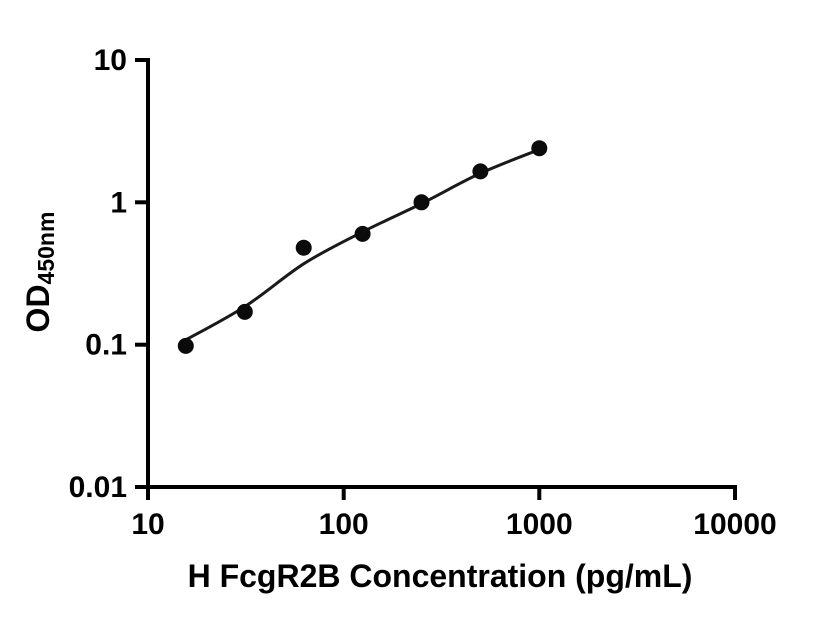 This screenshot has width=816, height=640. What do you see at coordinates (539, 524) in the screenshot?
I see `x-tick-label: 1000` at bounding box center [539, 524].